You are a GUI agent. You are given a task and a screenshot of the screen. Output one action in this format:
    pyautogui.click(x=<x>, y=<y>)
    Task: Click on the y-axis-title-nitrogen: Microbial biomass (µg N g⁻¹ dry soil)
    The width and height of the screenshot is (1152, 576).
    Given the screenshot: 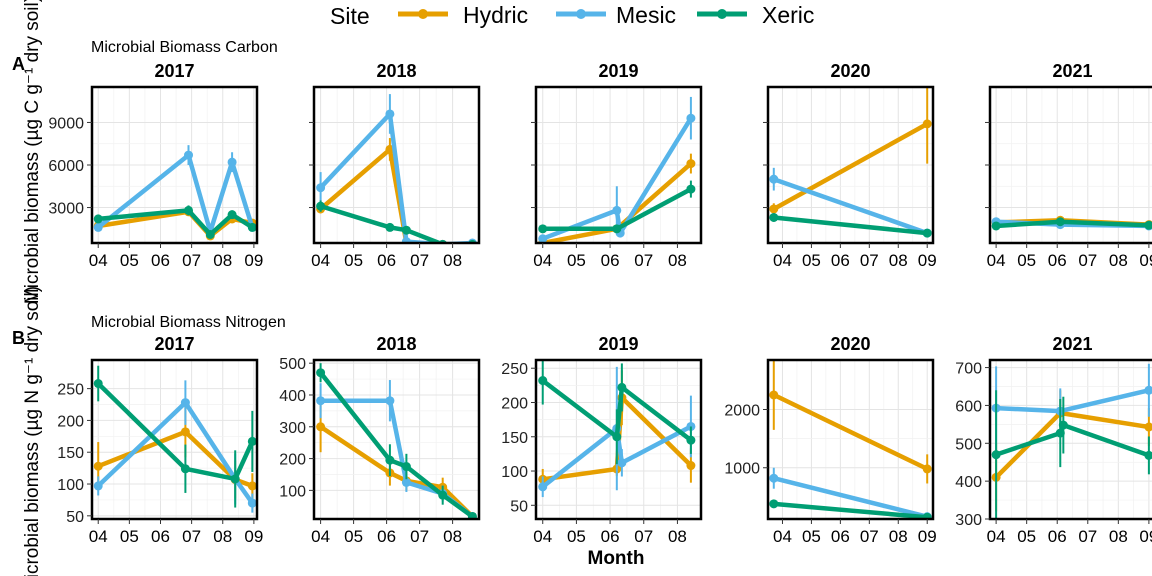 What is the action you would take?
    pyautogui.click(x=32, y=431)
    